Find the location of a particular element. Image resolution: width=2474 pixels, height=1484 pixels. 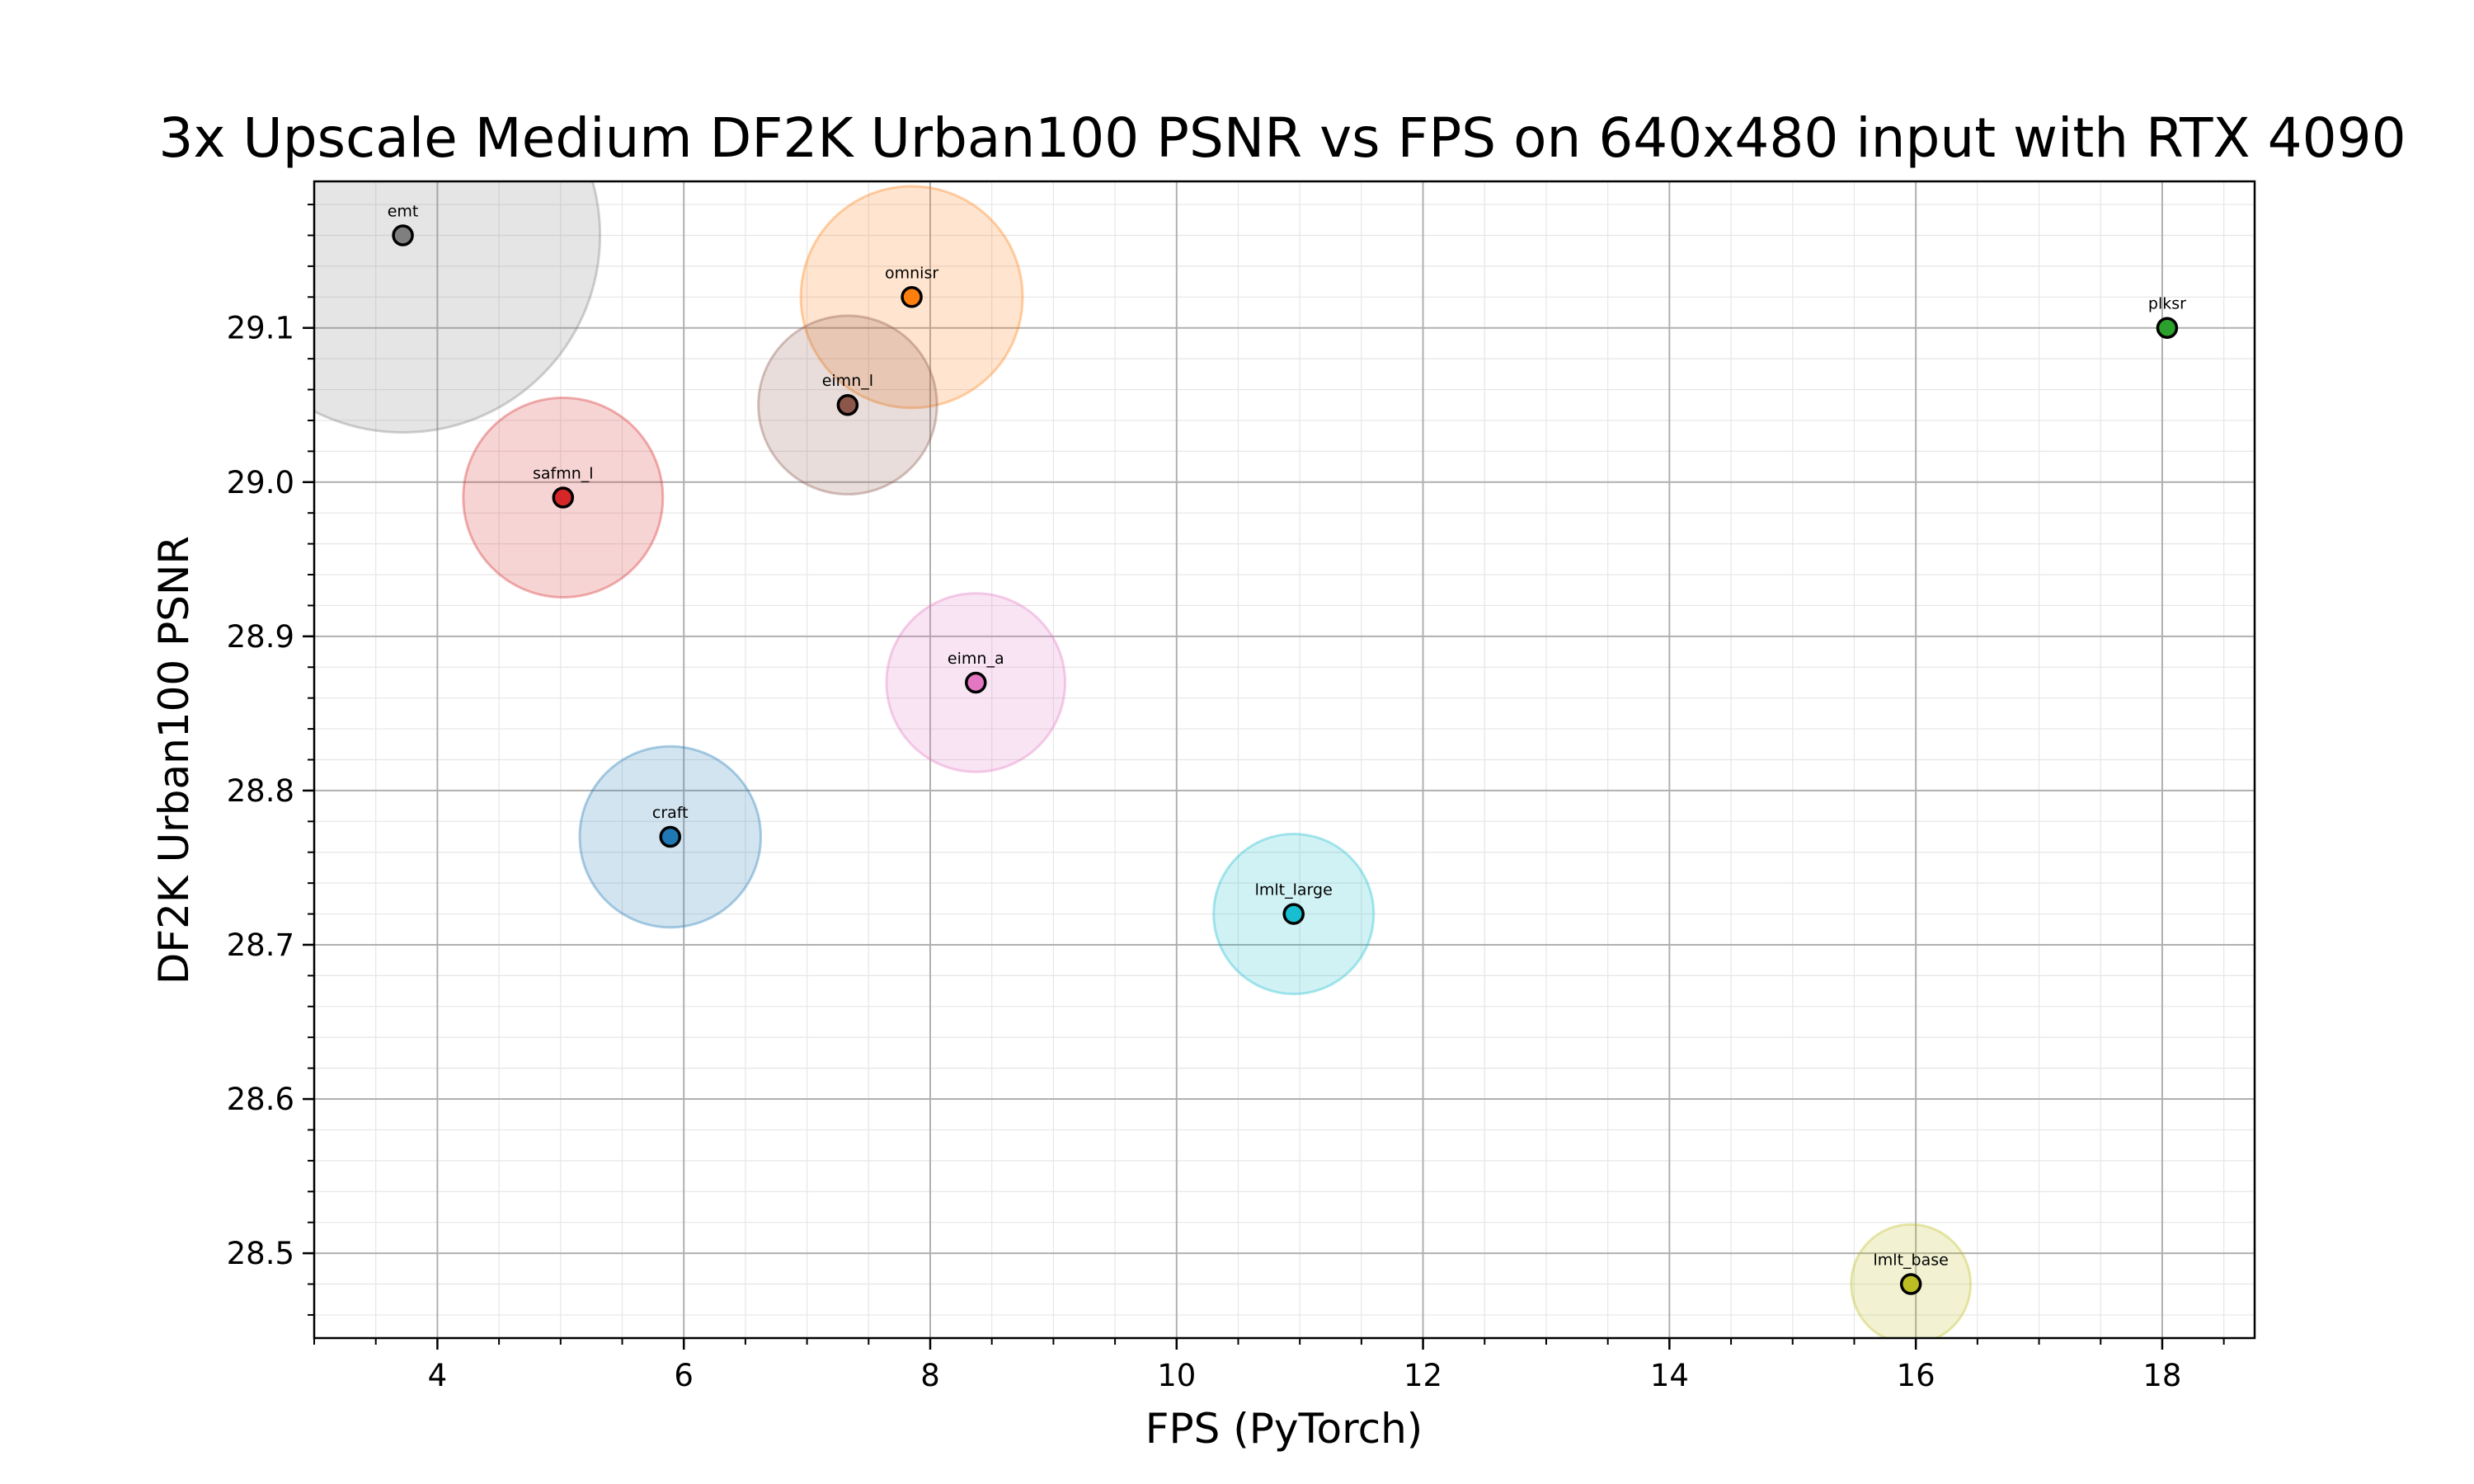

point-safmn_l is located at coordinates (563, 497).